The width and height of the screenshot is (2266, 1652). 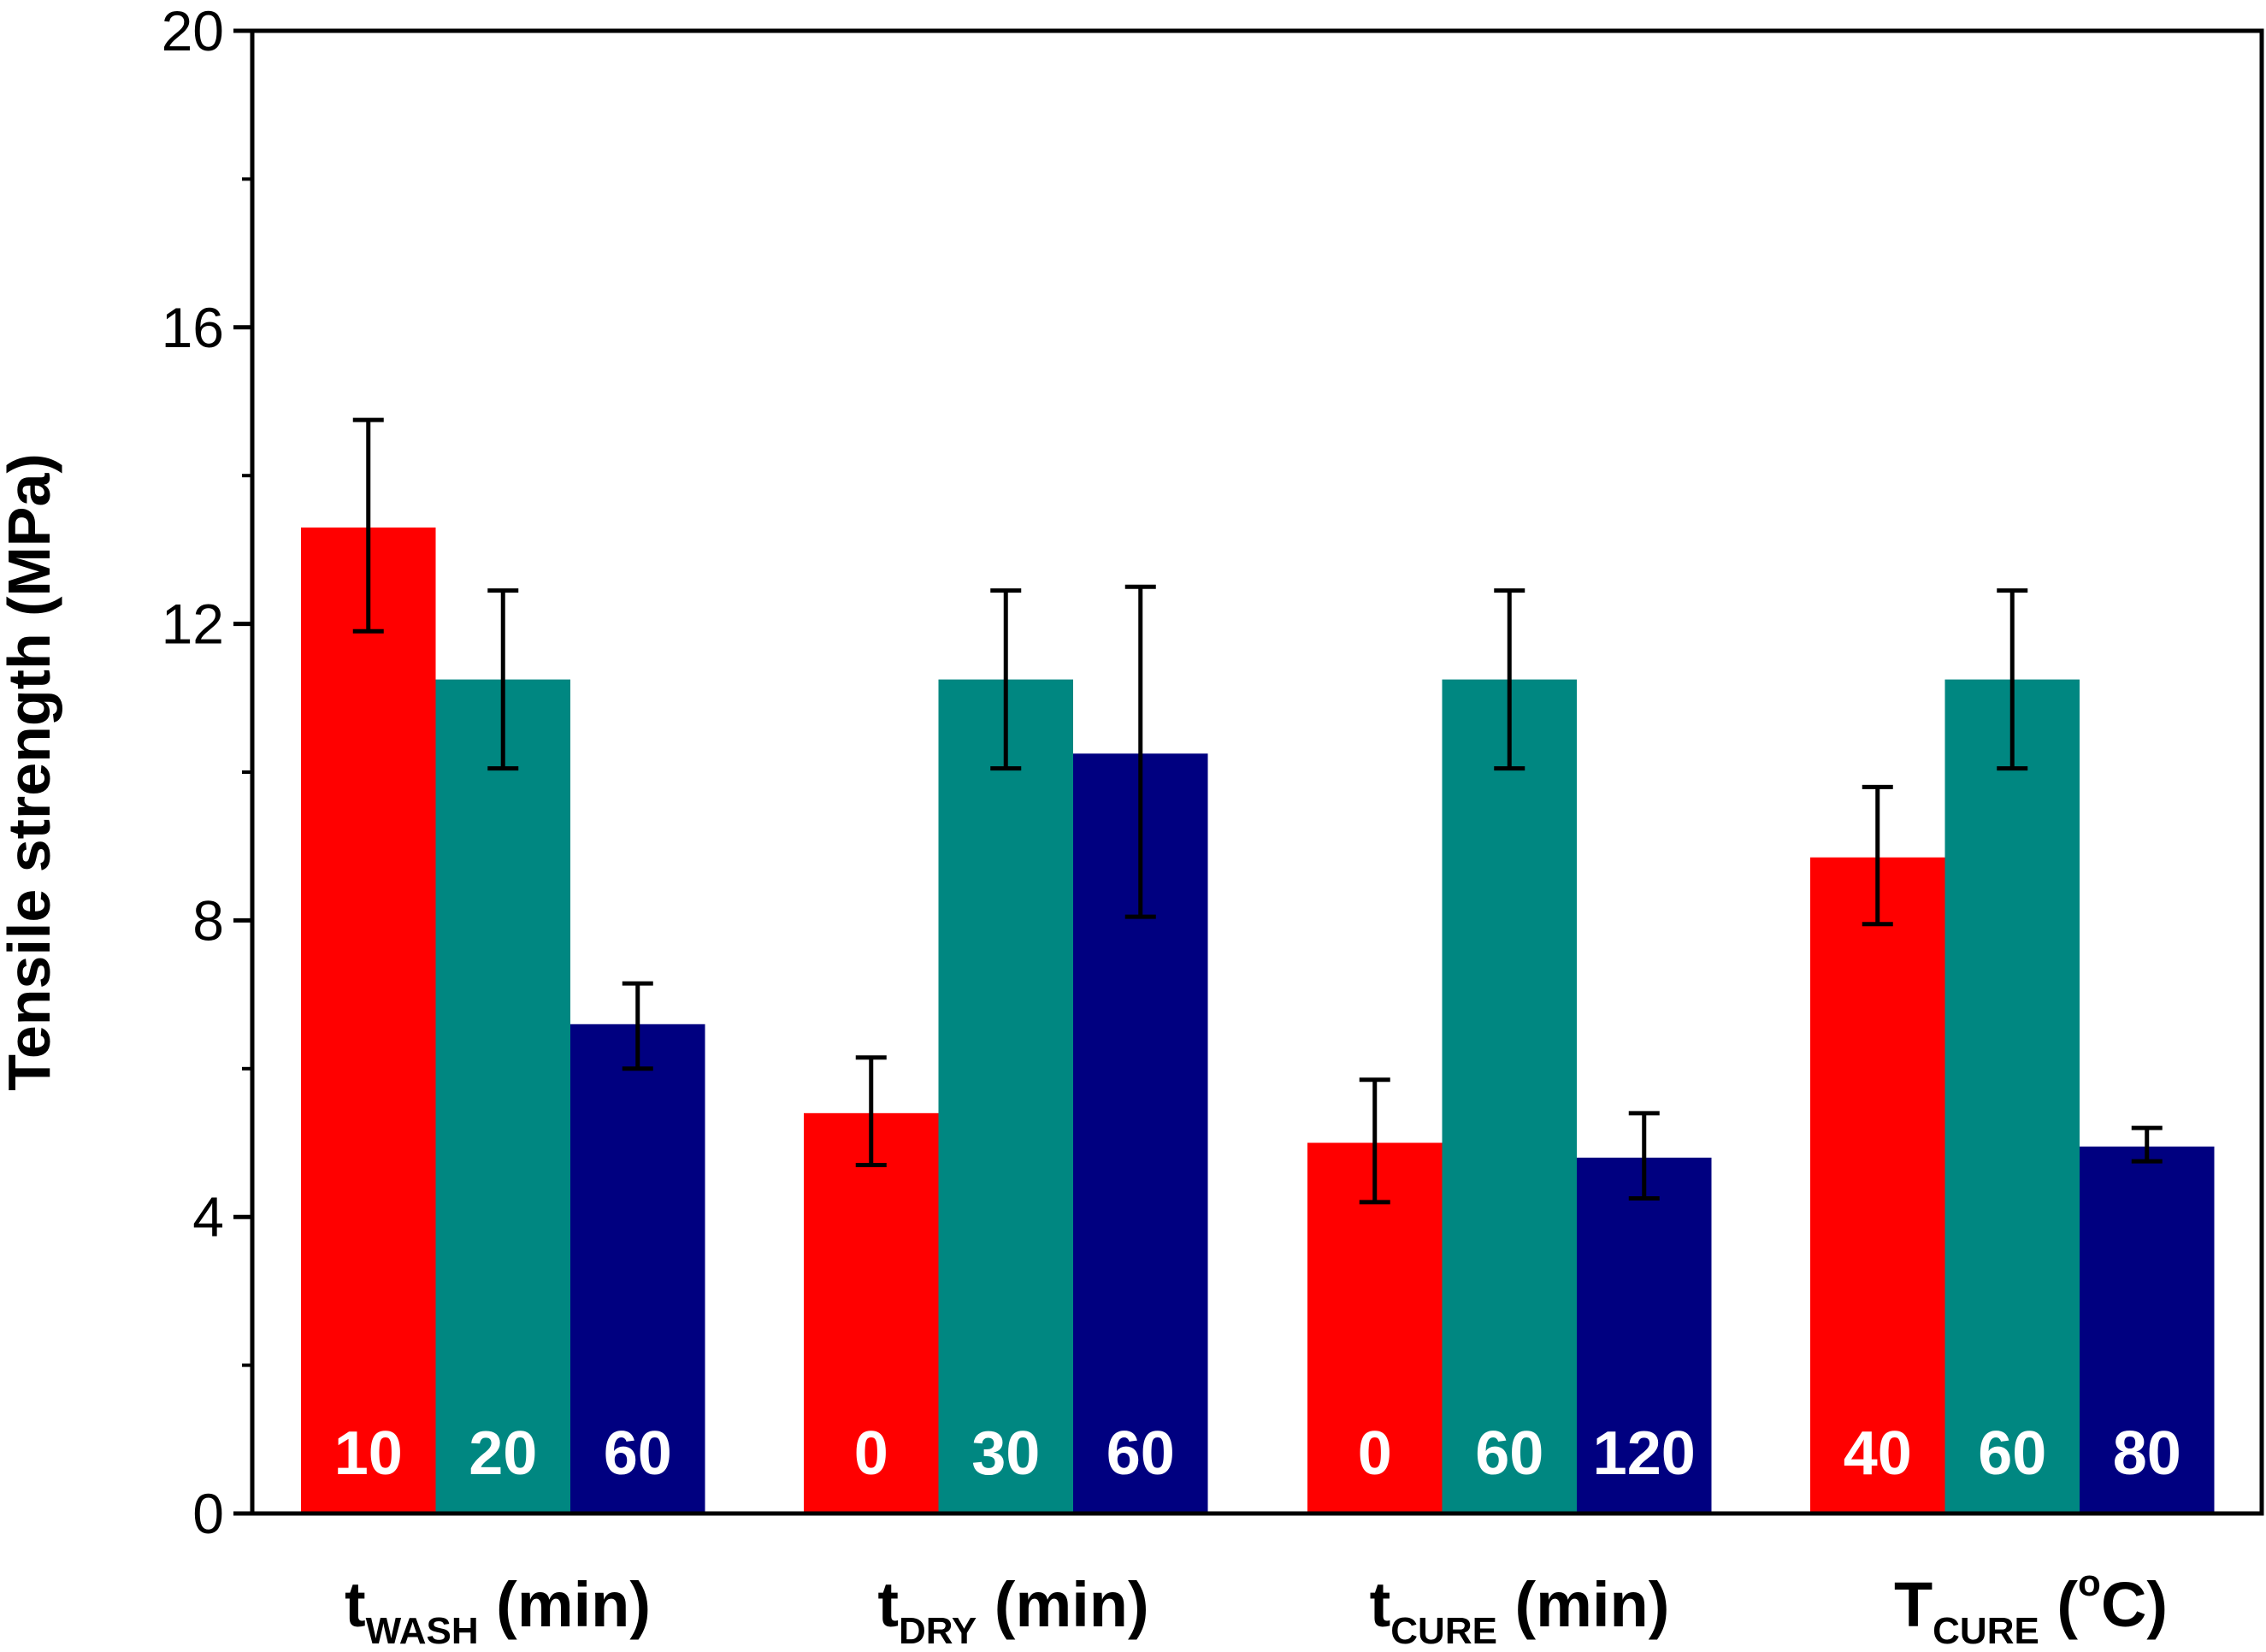 What do you see at coordinates (193, 624) in the screenshot?
I see `y-tick-label-12: 12` at bounding box center [193, 624].